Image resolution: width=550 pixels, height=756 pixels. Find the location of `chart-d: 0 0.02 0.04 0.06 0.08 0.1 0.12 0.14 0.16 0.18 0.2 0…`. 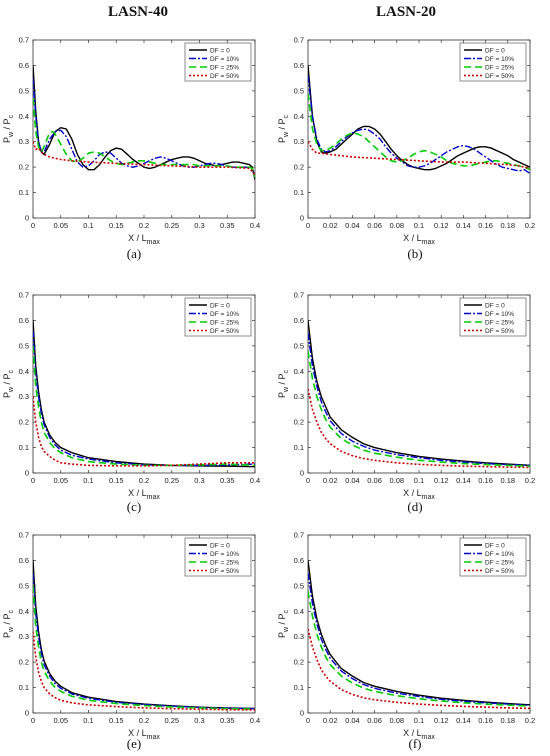

chart-d: 0 0.02 0.04 0.06 0.08 0.1 0.12 0.14 0.16 0.18 0.2 0… is located at coordinates (406, 396).